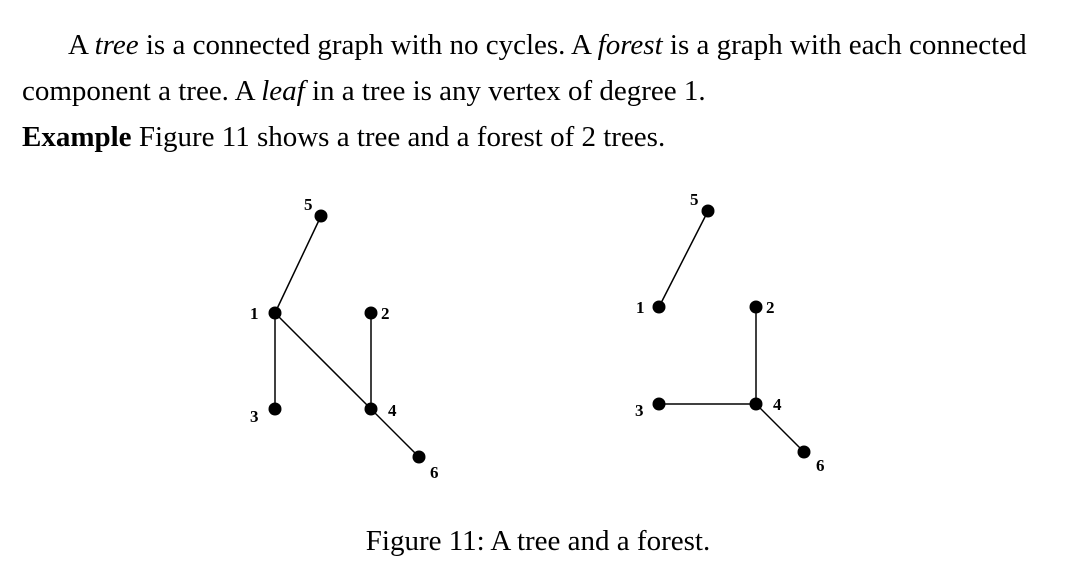 This screenshot has height=588, width=1076. I want to click on term-leaf: leaf, so click(283, 91).